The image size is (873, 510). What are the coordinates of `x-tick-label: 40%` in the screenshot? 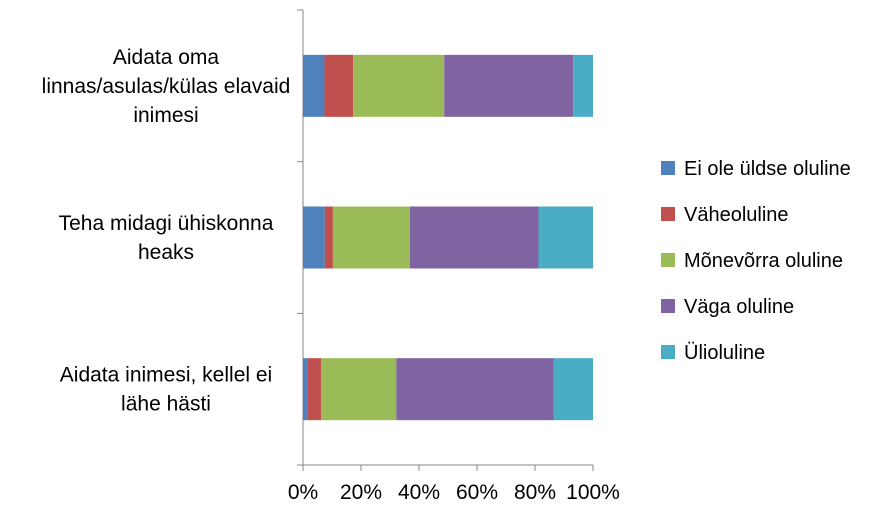 It's located at (419, 492).